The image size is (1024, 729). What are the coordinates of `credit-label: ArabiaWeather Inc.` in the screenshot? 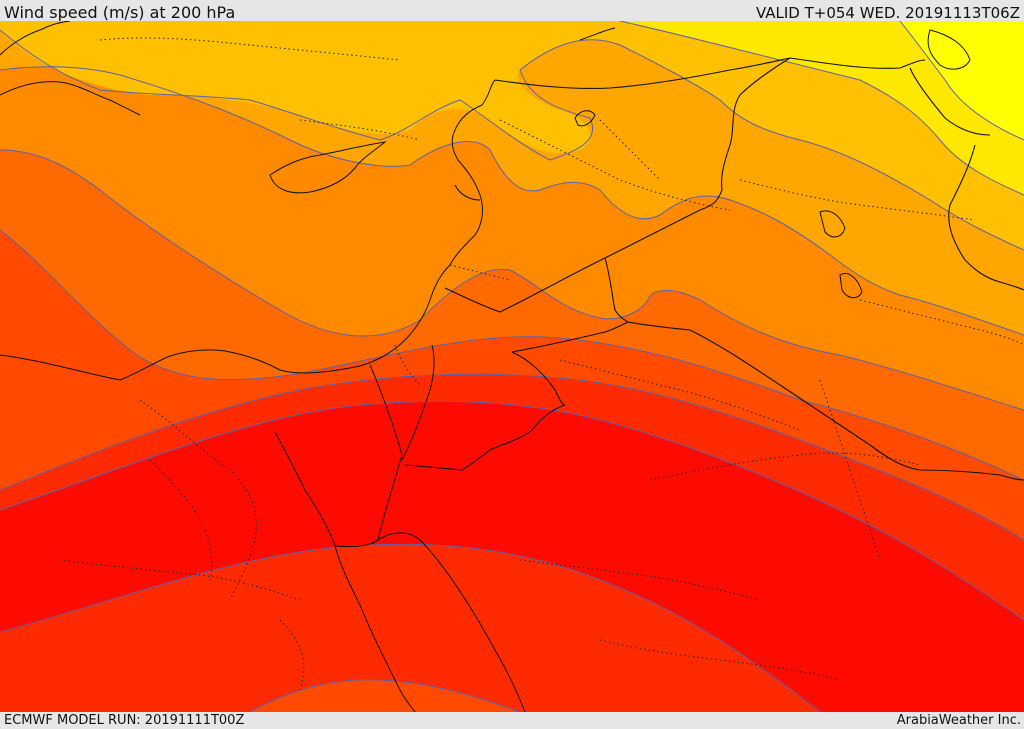 It's located at (958, 720).